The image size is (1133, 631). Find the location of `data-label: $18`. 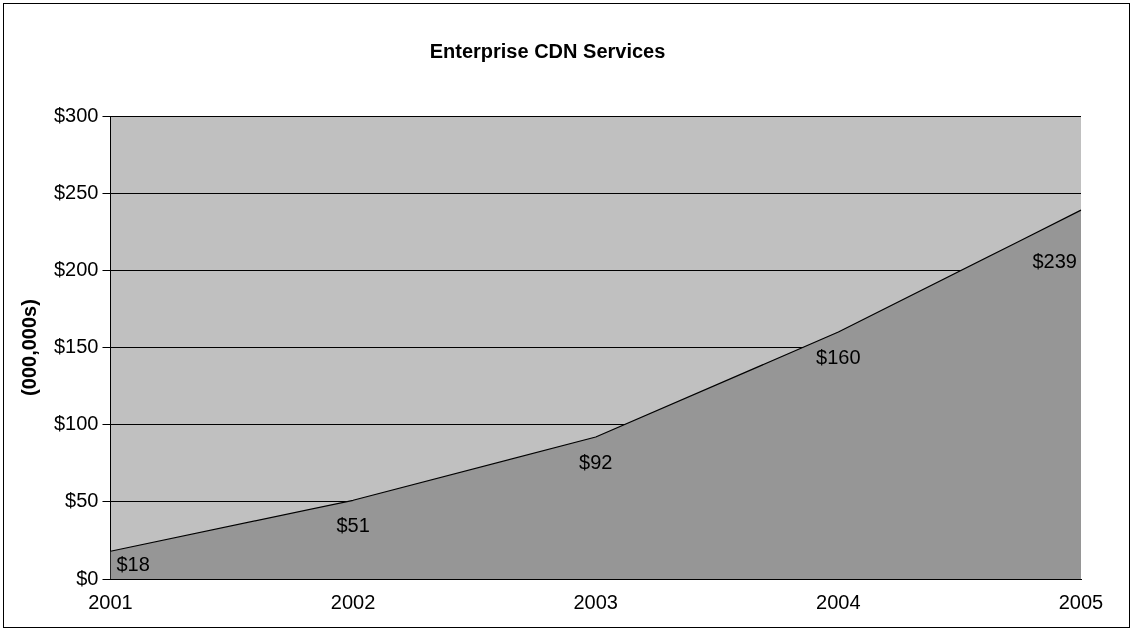

data-label: $18 is located at coordinates (133, 563).